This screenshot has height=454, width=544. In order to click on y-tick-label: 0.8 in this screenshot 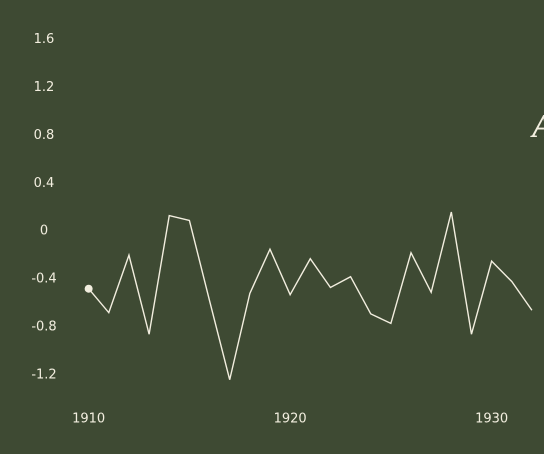, I will do `click(44, 135)`.